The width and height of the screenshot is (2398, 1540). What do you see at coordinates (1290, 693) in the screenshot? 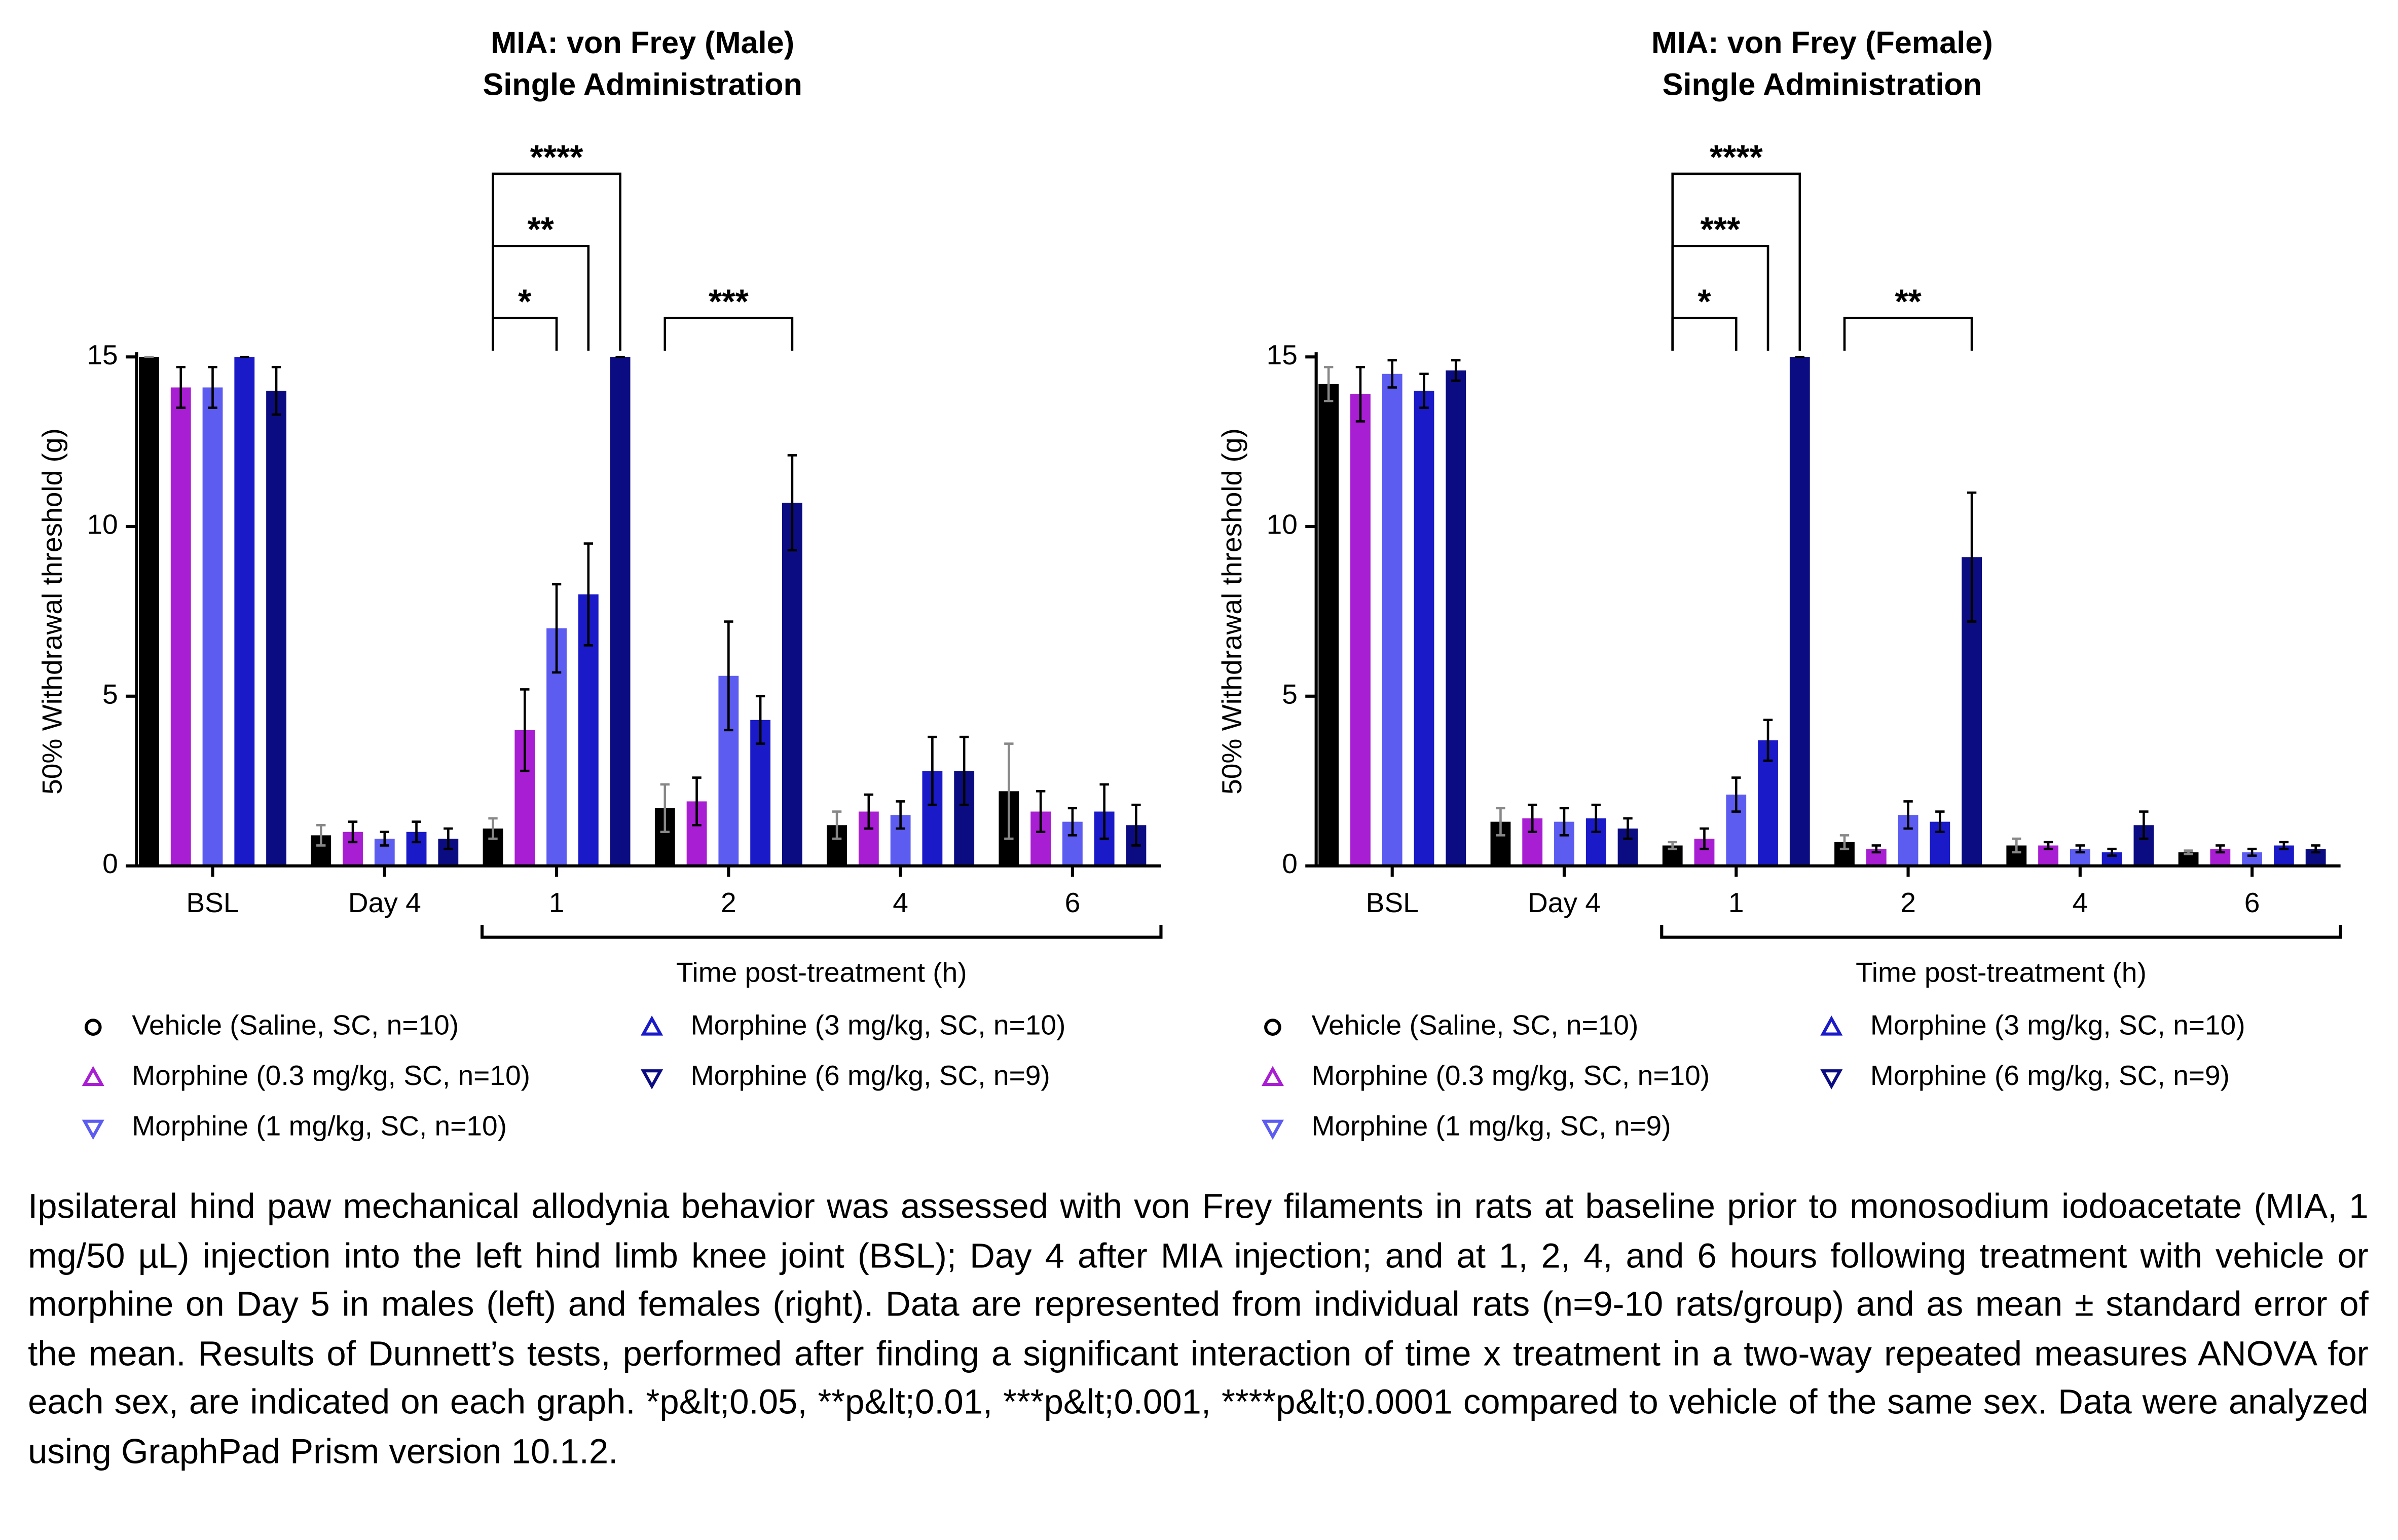
I see `y-tick-label: 5` at bounding box center [1290, 693].